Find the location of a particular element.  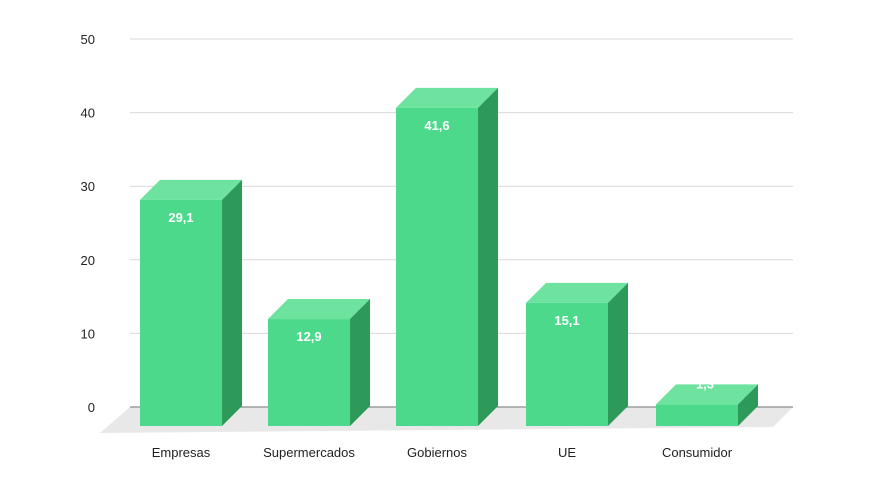

y-tick-label: 40 is located at coordinates (88, 113).